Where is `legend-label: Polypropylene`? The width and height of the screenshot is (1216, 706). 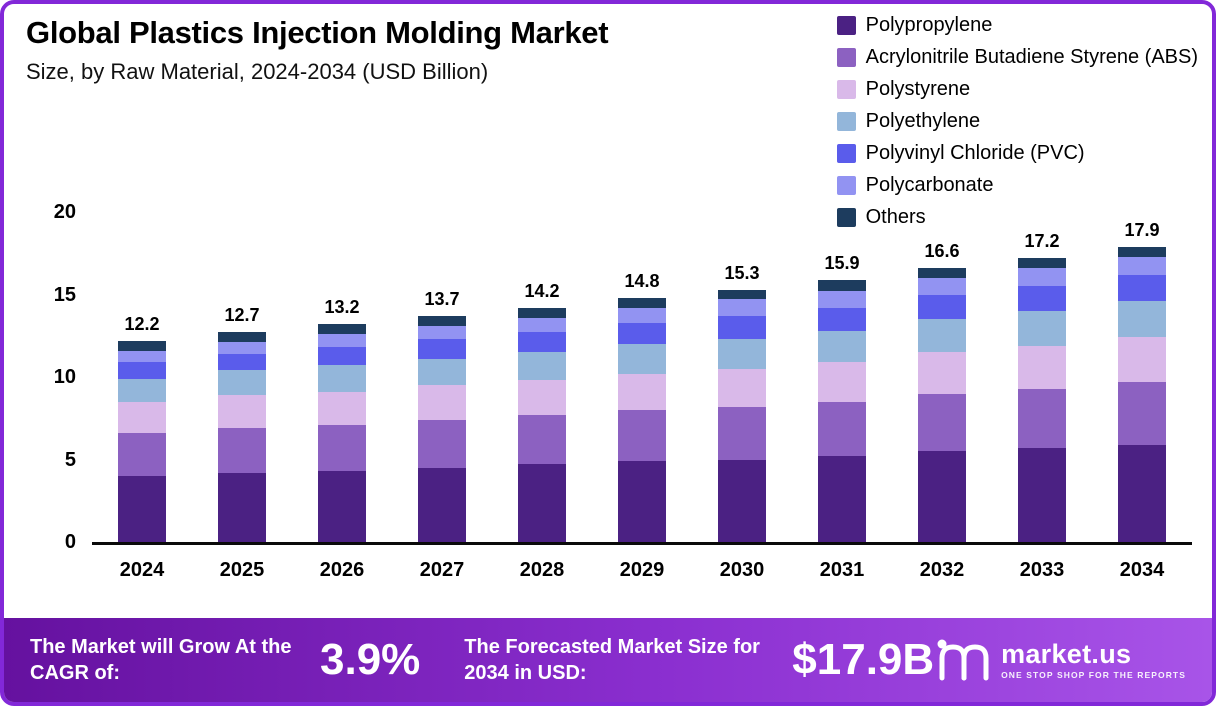 legend-label: Polypropylene is located at coordinates (929, 25).